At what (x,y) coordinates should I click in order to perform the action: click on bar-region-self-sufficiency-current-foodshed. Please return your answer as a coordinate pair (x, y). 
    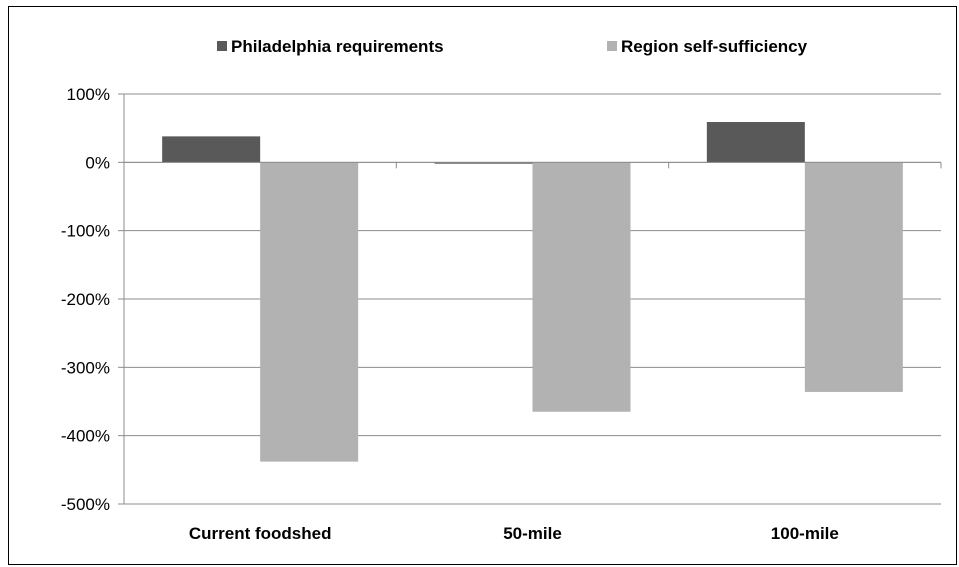
    Looking at the image, I should click on (309, 312).